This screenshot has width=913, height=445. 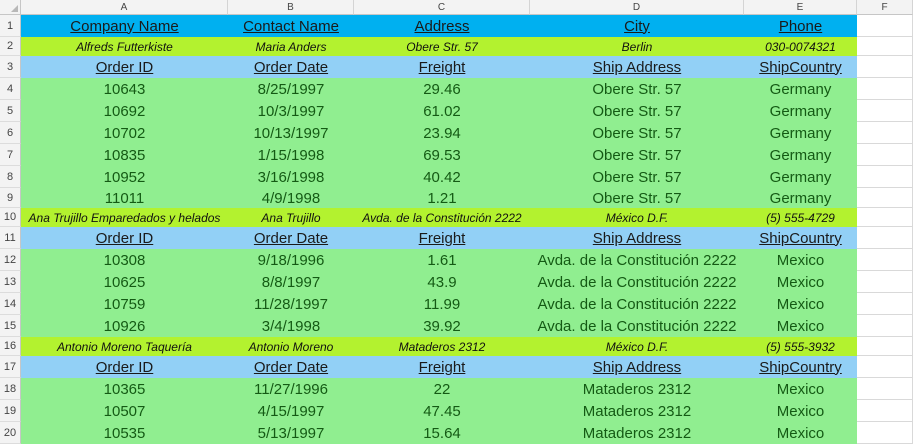 I want to click on order-cell: 4/9/1998, so click(x=291, y=198).